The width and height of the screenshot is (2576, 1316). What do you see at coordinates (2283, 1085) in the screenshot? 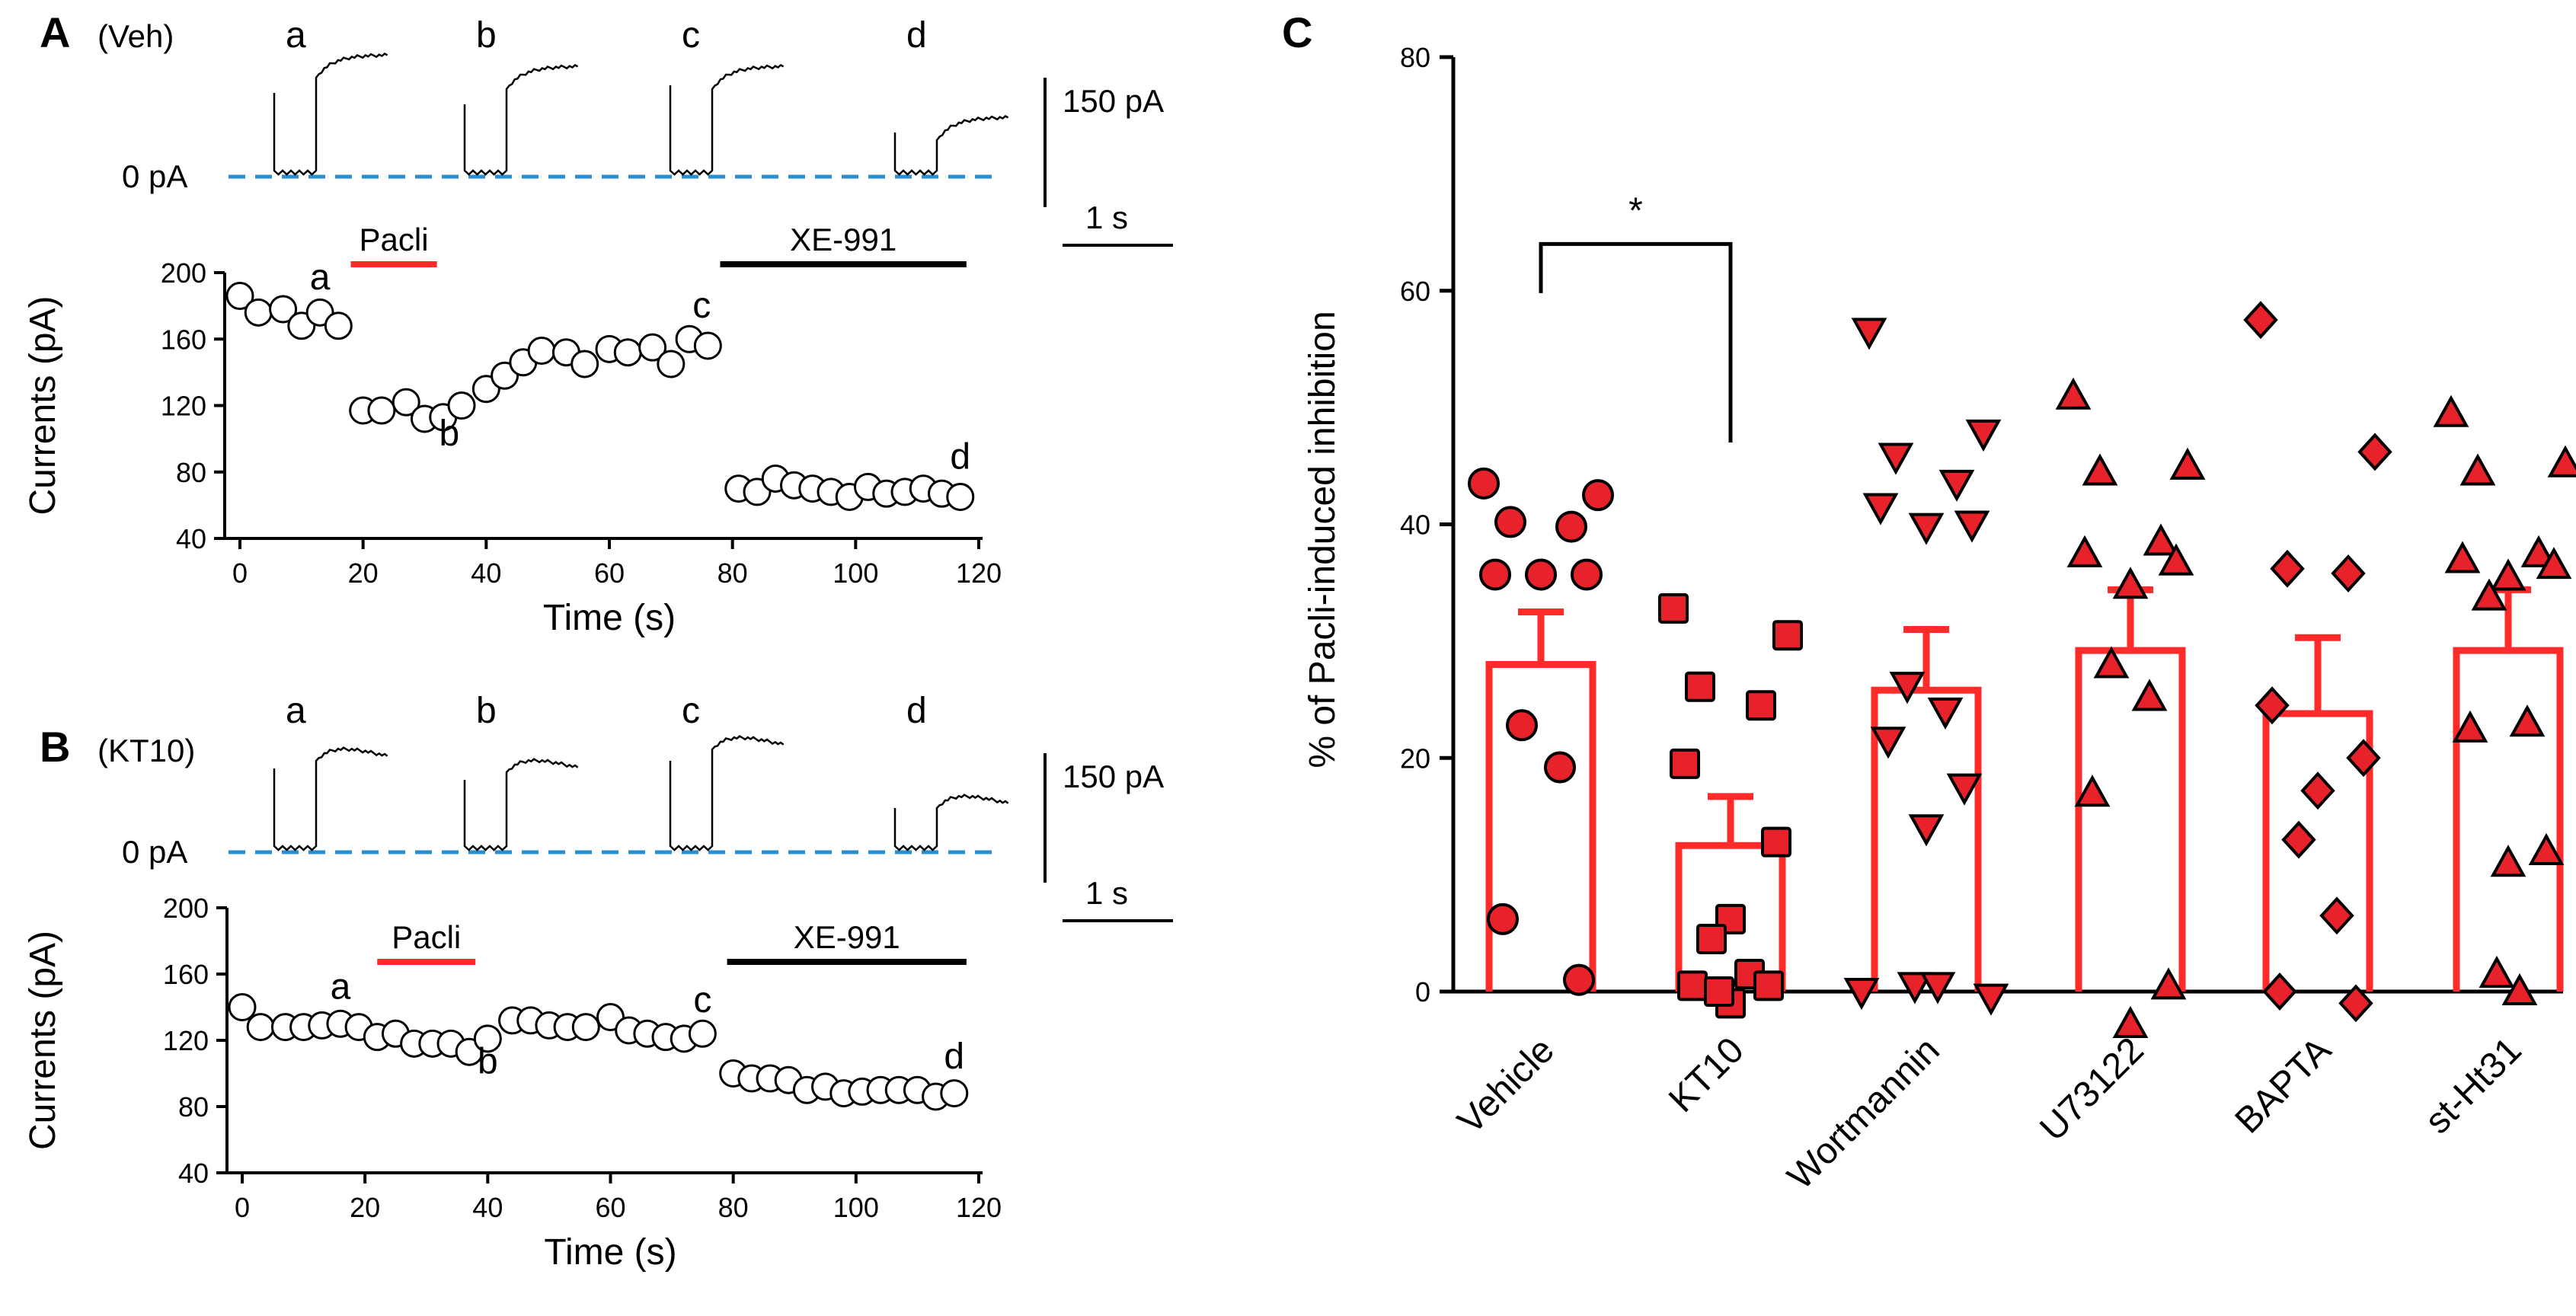
I see `panel-c-category-label-bapta: BAPTA` at bounding box center [2283, 1085].